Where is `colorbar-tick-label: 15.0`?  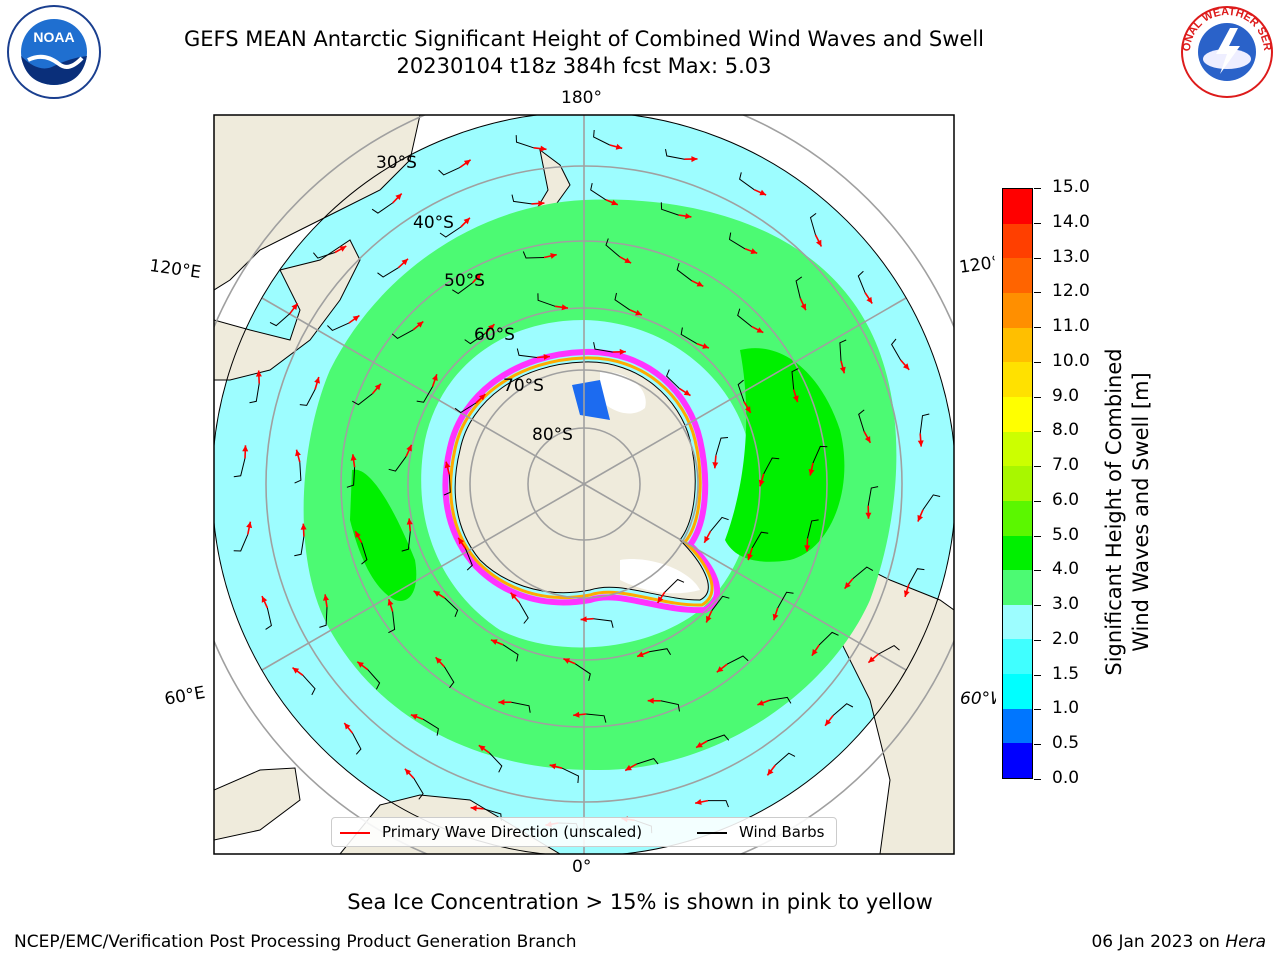 colorbar-tick-label: 15.0 is located at coordinates (1071, 187).